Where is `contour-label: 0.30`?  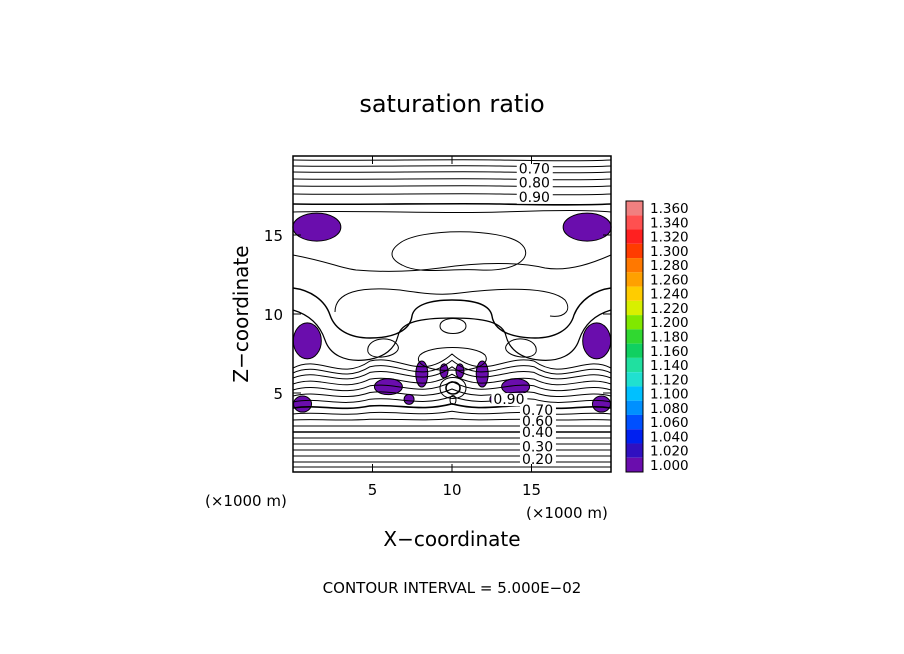 contour-label: 0.30 is located at coordinates (537, 447).